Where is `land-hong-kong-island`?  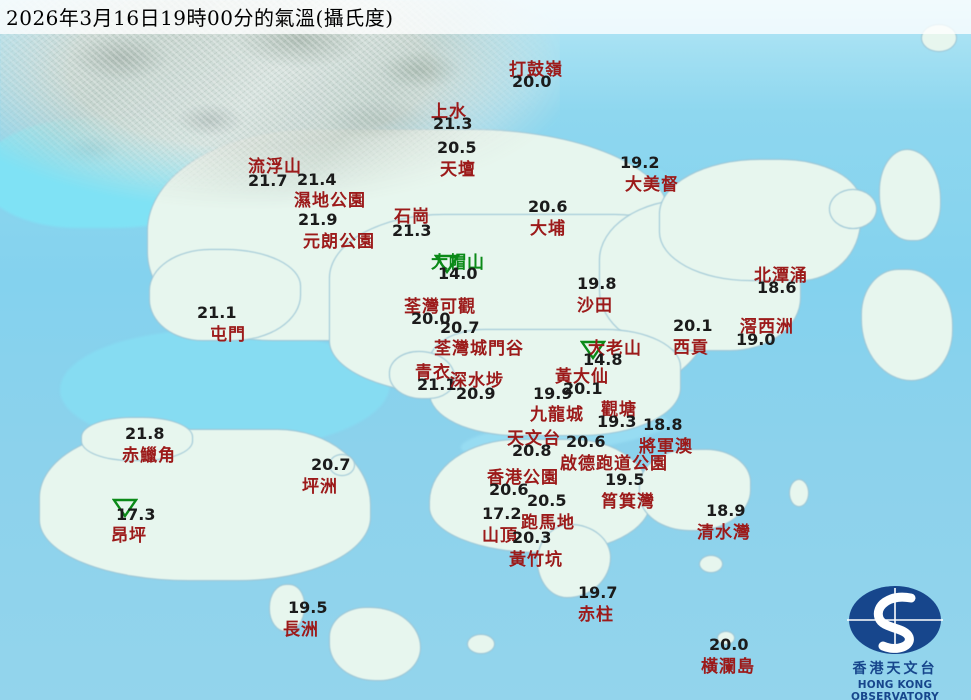 land-hong-kong-island is located at coordinates (540, 496).